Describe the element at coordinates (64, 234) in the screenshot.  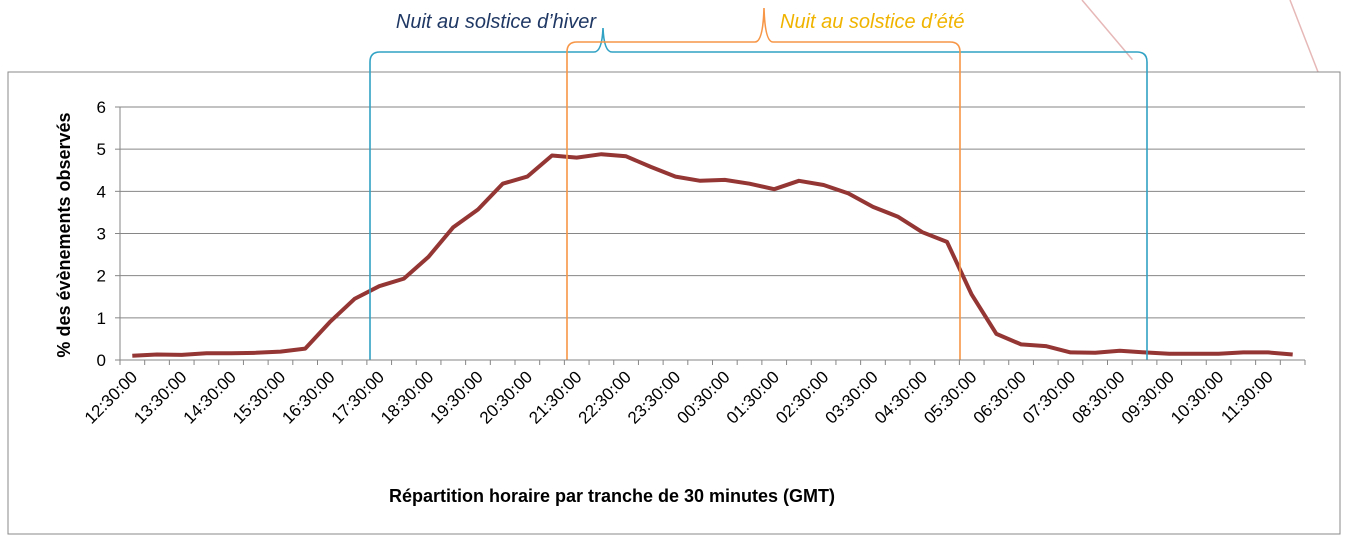
I see `y-axis-title: % des évènements observés` at that location.